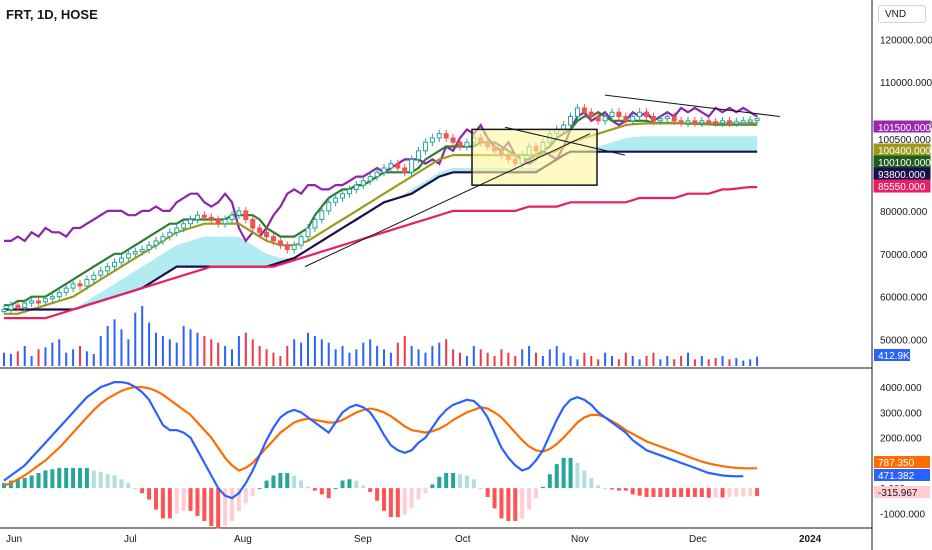 The height and width of the screenshot is (550, 932). Describe the element at coordinates (904, 128) in the screenshot. I see `price-tag-label: 101500.000` at that location.